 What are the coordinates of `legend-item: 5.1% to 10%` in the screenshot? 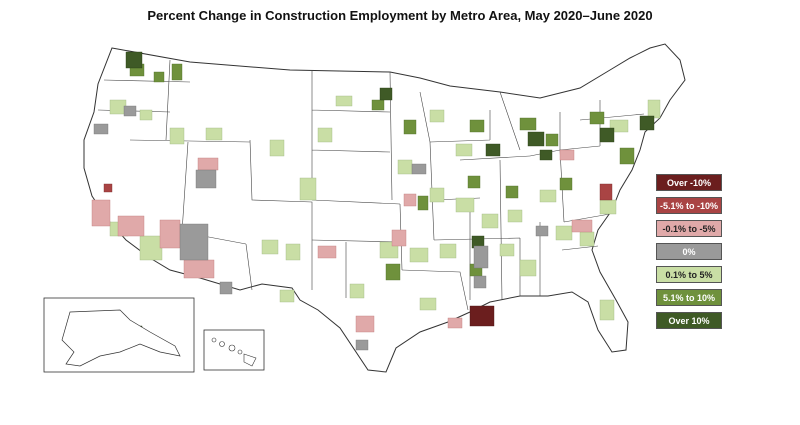 It's located at (689, 297).